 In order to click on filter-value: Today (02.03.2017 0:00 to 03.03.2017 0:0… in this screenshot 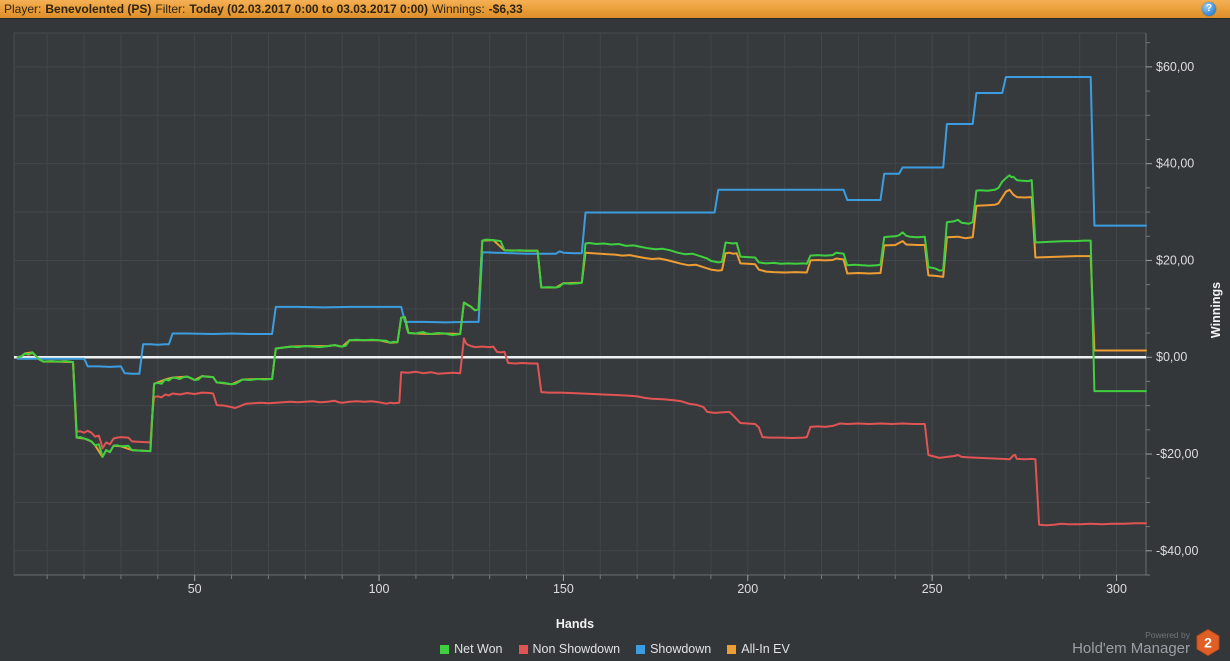, I will do `click(308, 9)`.